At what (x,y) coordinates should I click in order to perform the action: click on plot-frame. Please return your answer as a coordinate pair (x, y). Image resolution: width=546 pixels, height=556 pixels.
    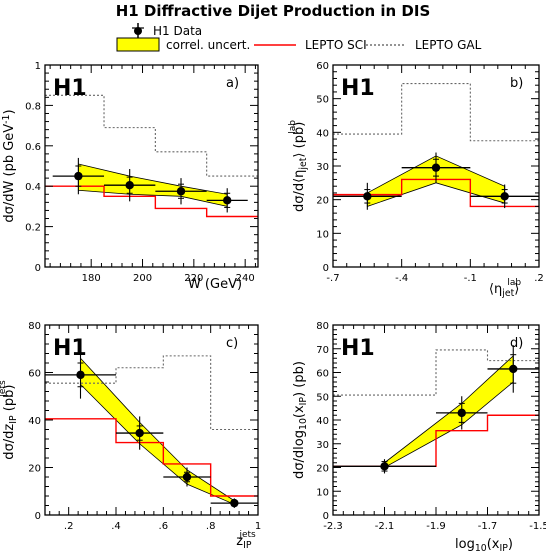
    Looking at the image, I should click on (151, 166).